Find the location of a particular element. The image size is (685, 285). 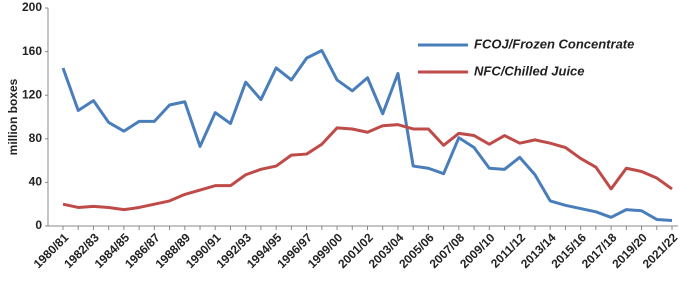

legend-label: FCOJ/Frozen Concentrate is located at coordinates (554, 43).